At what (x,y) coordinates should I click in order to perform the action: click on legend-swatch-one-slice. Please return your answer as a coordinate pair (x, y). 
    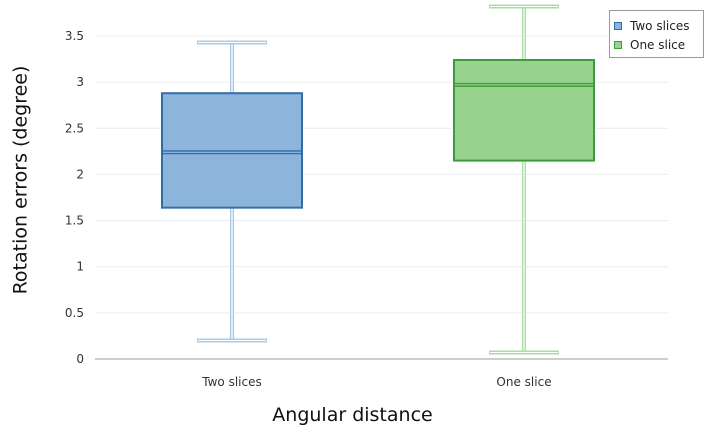
    Looking at the image, I should click on (618, 44).